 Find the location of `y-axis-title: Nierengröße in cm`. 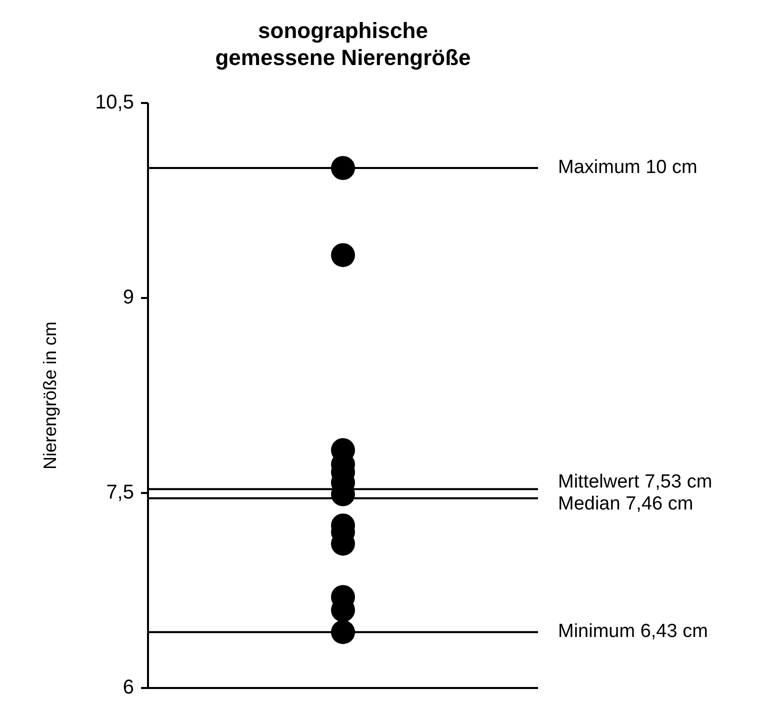

y-axis-title: Nierengröße in cm is located at coordinates (50, 395).